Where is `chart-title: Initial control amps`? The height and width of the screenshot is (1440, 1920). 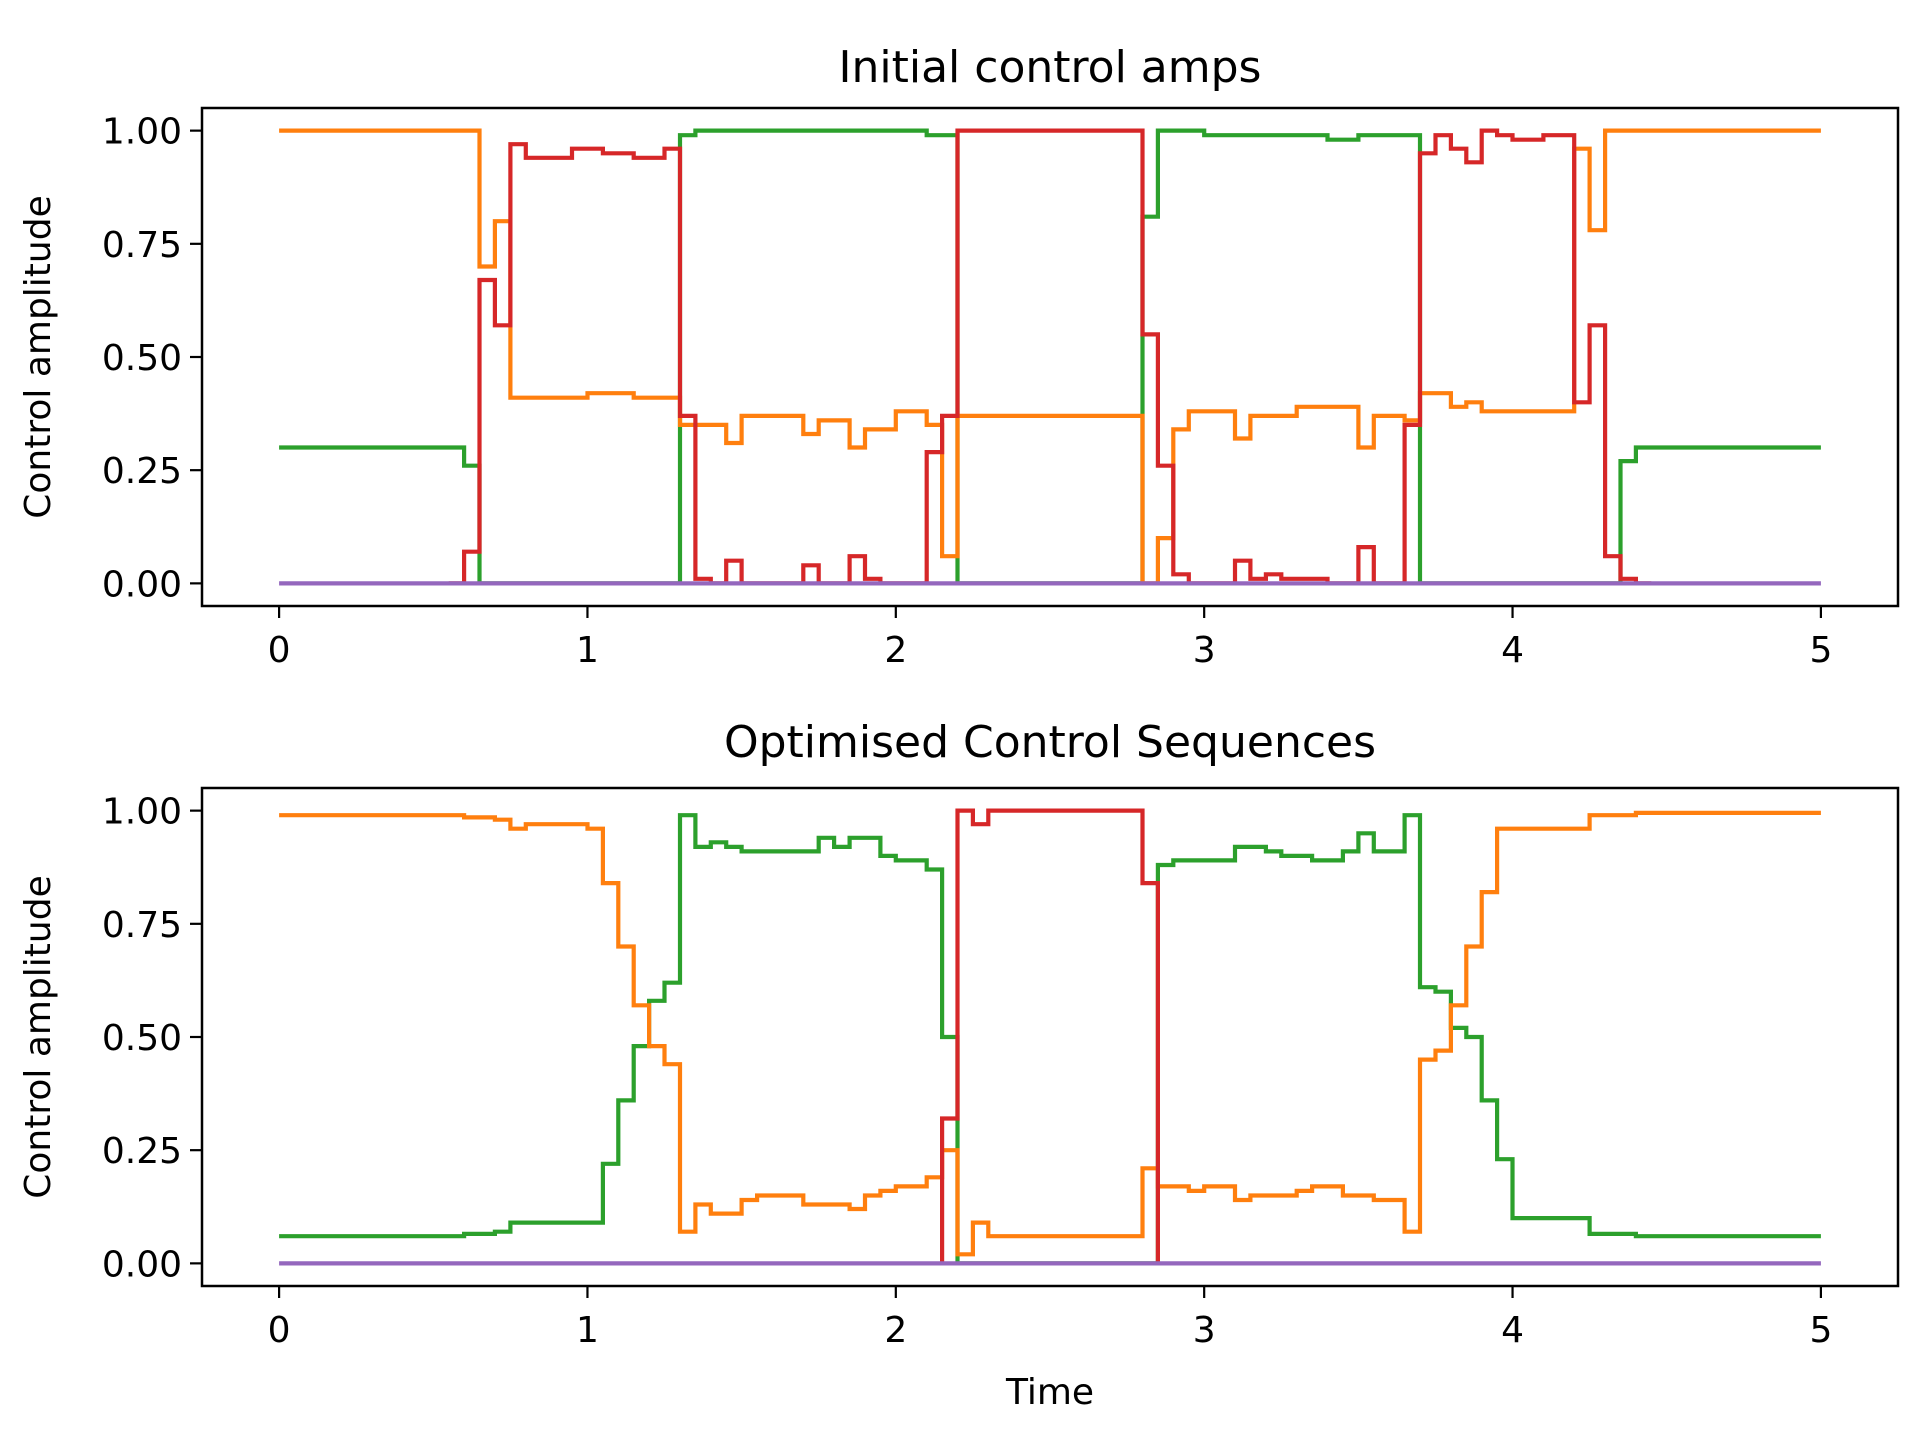
chart-title: Initial control amps is located at coordinates (1050, 67).